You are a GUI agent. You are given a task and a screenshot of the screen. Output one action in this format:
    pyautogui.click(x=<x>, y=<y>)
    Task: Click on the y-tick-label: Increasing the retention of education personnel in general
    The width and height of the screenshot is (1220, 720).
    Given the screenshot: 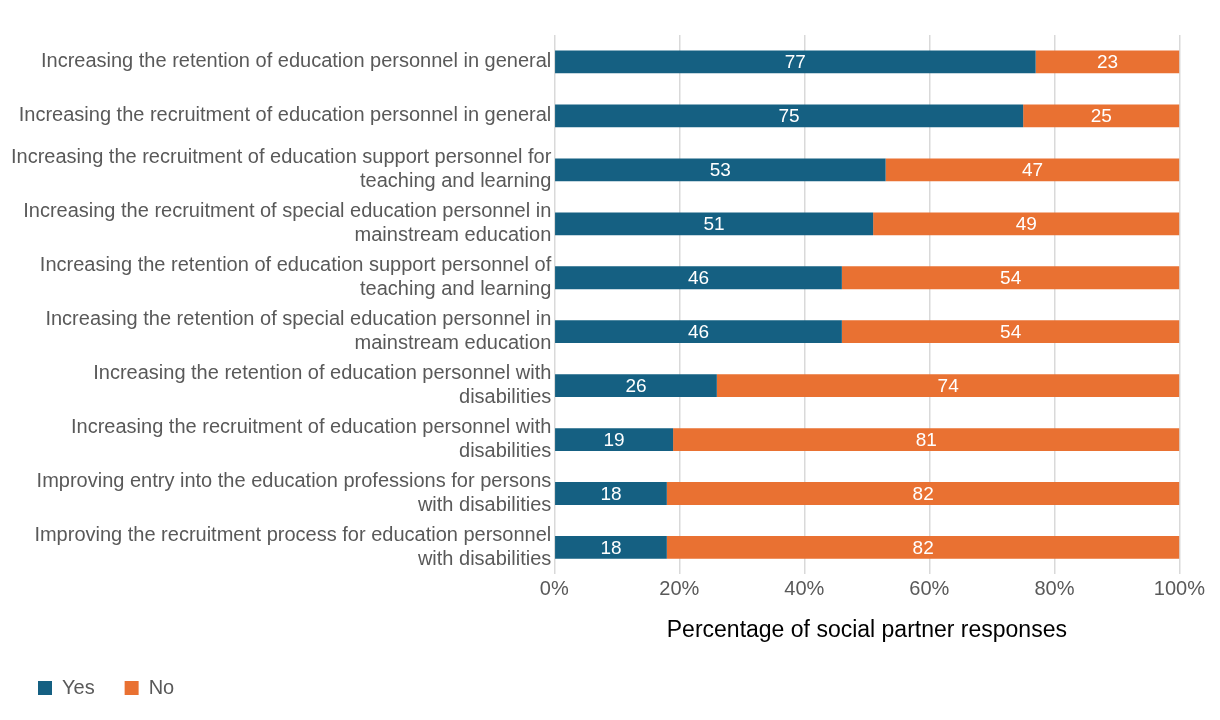 What is the action you would take?
    pyautogui.click(x=296, y=60)
    